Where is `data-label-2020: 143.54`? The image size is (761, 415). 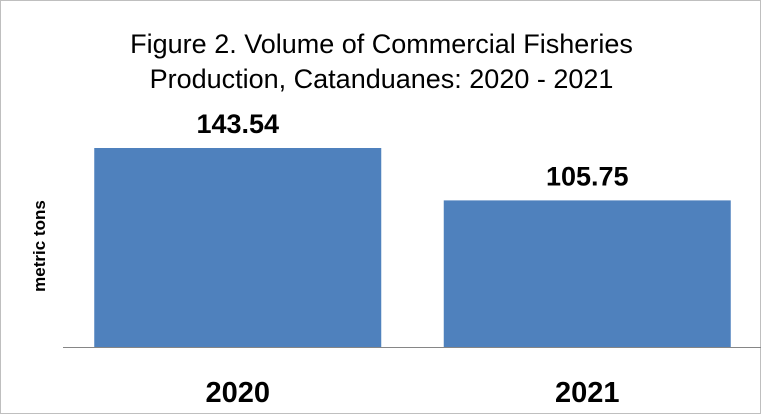
data-label-2020: 143.54 is located at coordinates (237, 124).